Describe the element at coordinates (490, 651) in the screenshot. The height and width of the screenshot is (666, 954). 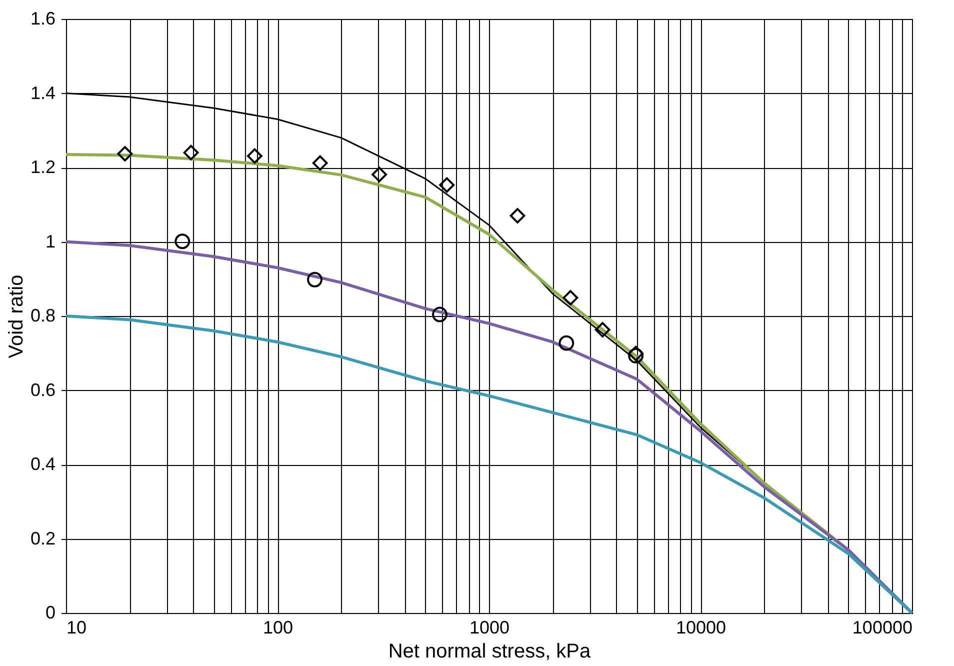
I see `x-axis-title: Net normal stress, kPa` at that location.